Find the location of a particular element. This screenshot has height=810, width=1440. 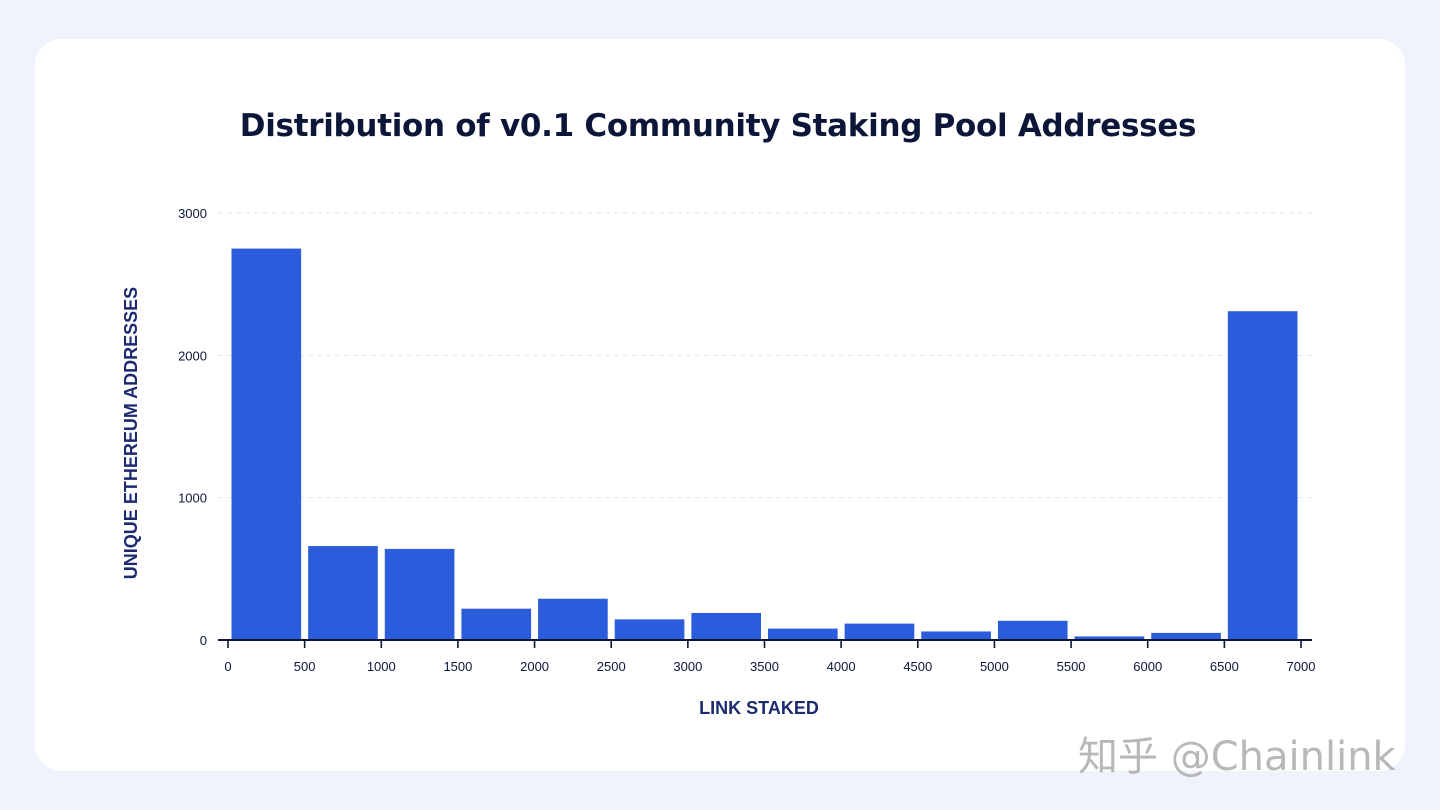

watermark: 知乎 @Chainlink is located at coordinates (1237, 757).